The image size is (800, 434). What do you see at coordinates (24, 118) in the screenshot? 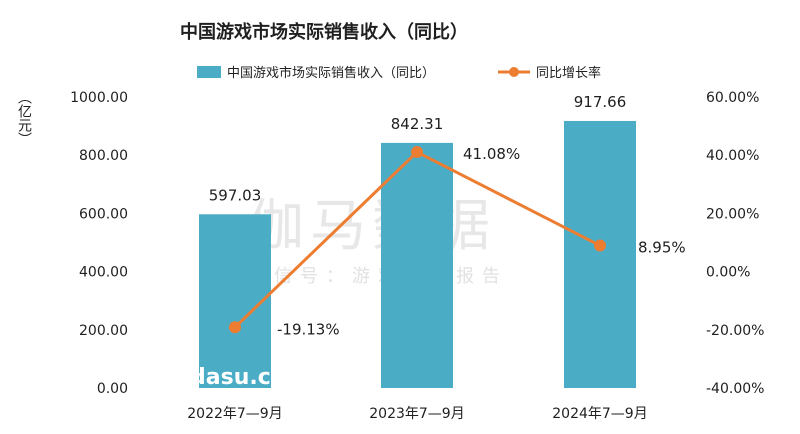
I see `y-axis-unit: （亿元）` at bounding box center [24, 118].